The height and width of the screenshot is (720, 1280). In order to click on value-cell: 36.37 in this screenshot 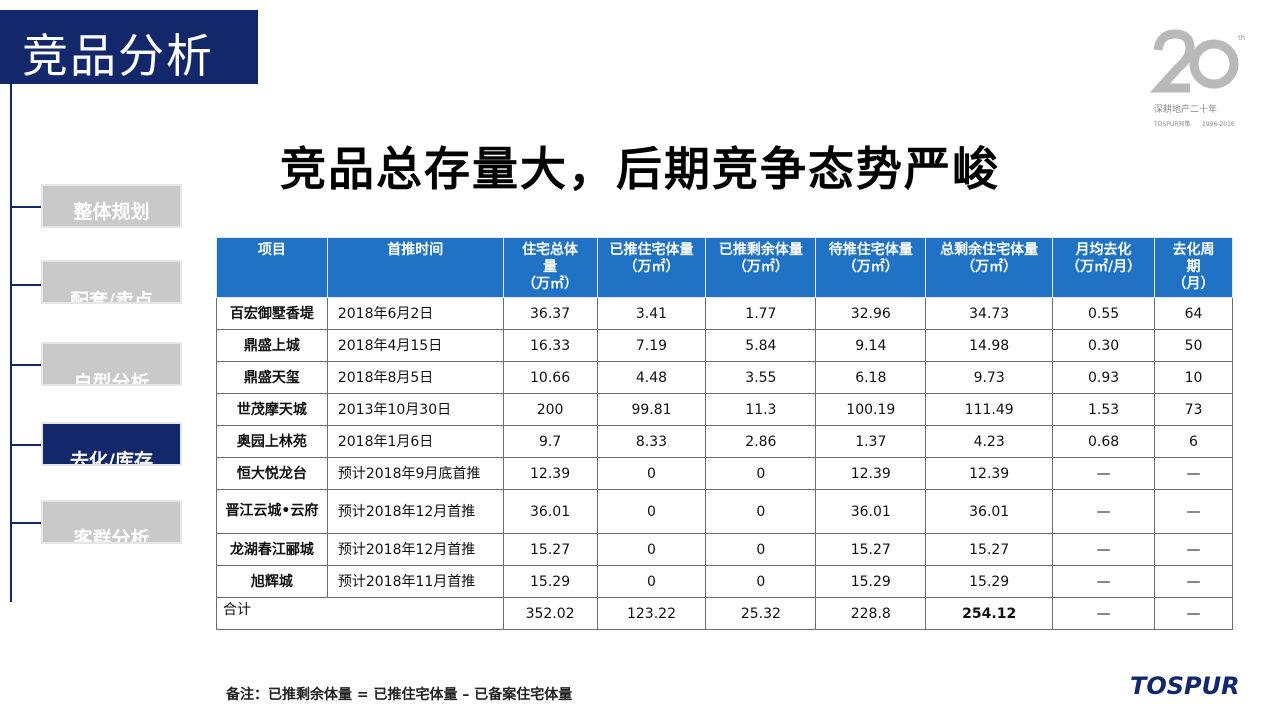, I will do `click(550, 313)`.